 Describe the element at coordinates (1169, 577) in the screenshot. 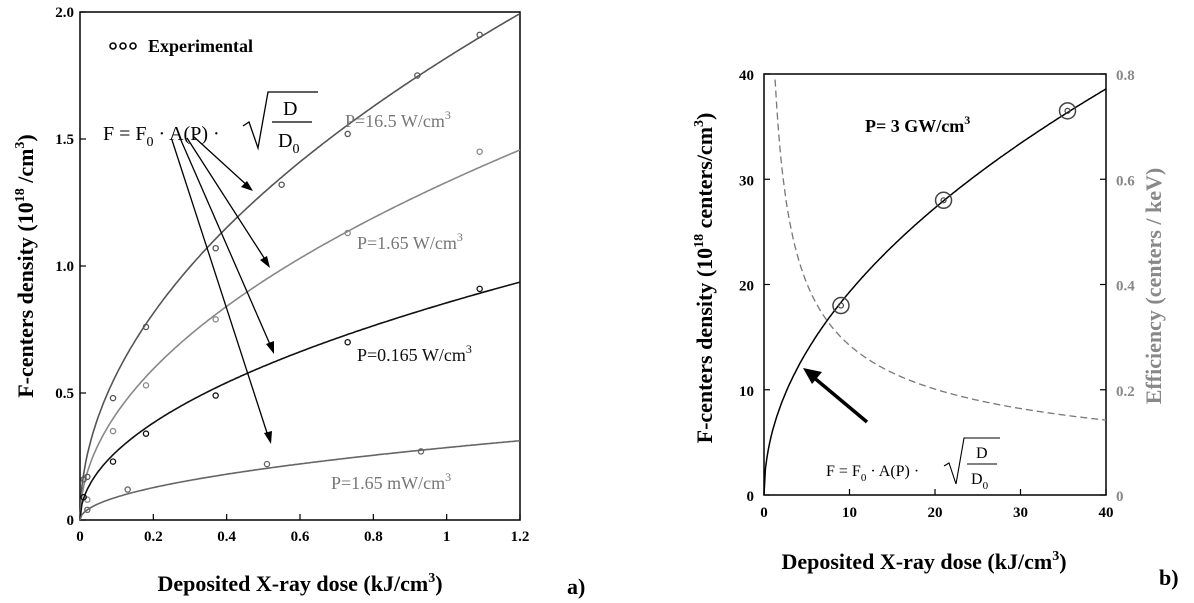

I see `panel-label-b: b)` at that location.